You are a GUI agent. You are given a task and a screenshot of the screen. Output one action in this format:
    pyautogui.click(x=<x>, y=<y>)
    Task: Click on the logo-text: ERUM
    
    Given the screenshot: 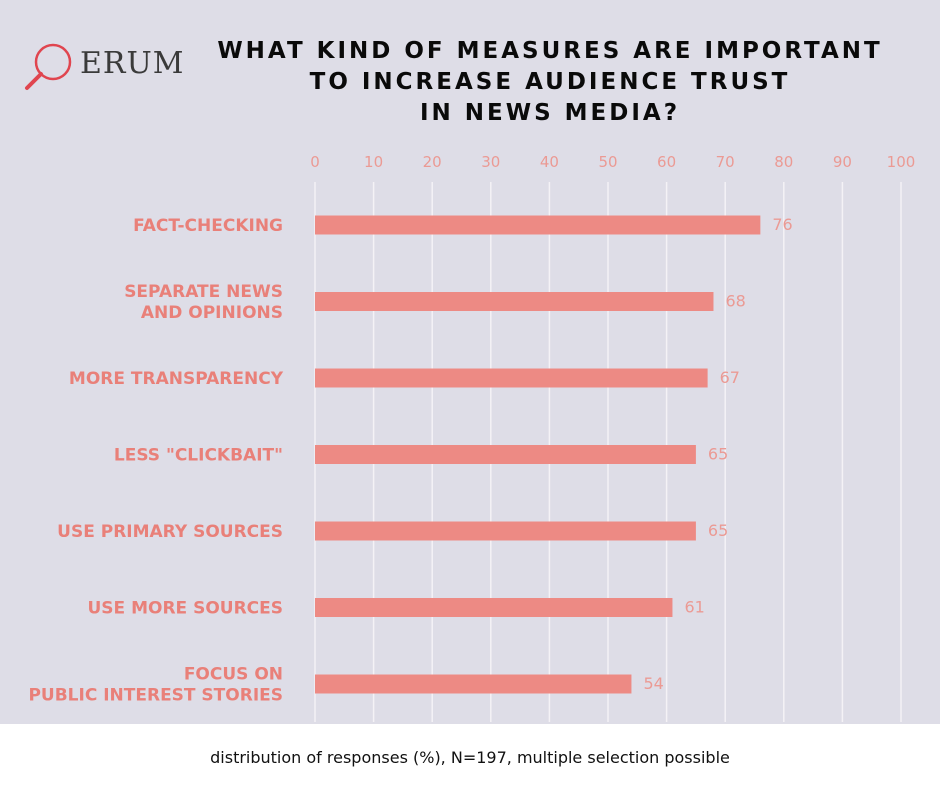 What is the action you would take?
    pyautogui.click(x=132, y=63)
    